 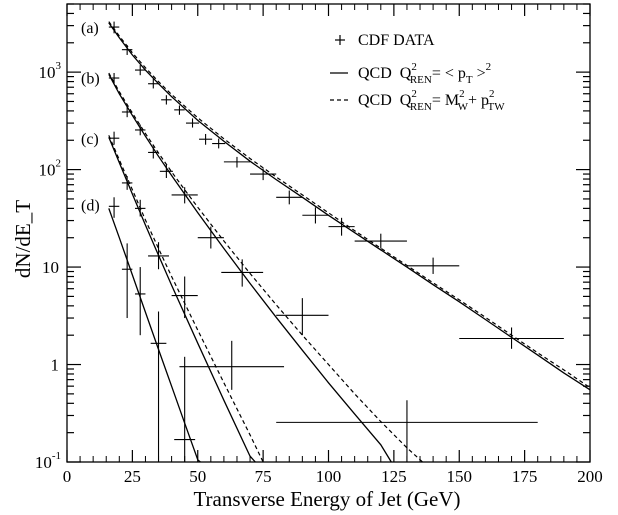 I want to click on y-tick-exp: 2, so click(x=59, y=164).